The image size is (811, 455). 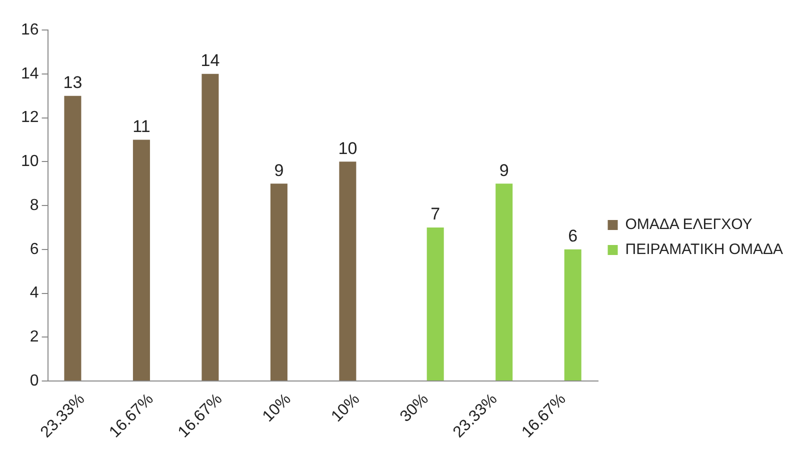 What do you see at coordinates (141, 126) in the screenshot?
I see `data-label: 11` at bounding box center [141, 126].